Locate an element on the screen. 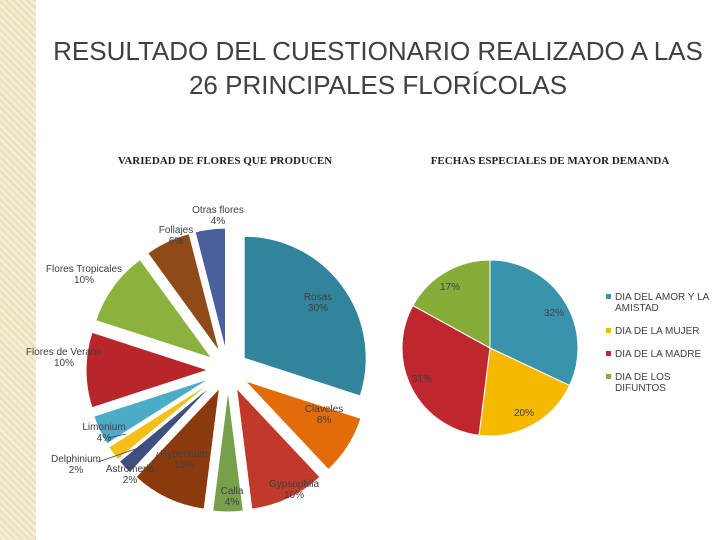 This screenshot has height=540, width=720. dates-pie: 32% 20% 31% 17% is located at coordinates (490, 348).